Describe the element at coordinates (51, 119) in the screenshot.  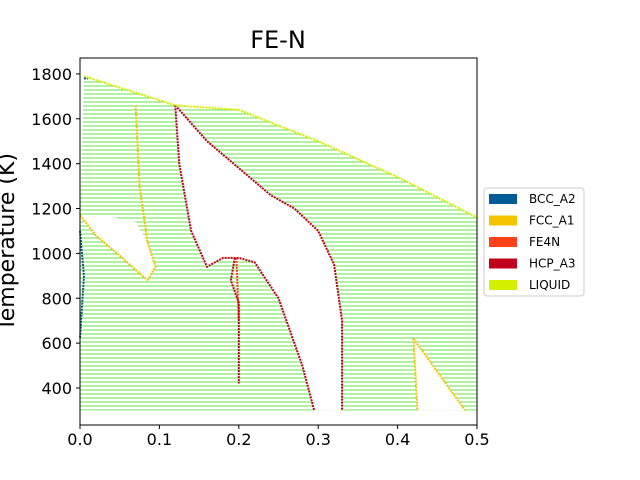
I see `y-tick-label: 1600` at that location.